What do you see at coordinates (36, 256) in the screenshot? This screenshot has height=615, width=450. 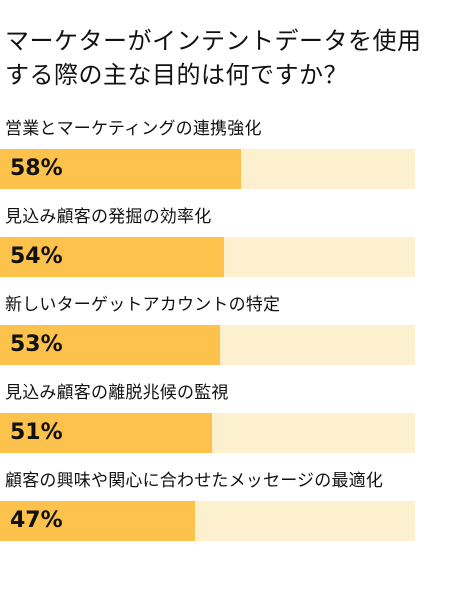 I see `value-label: 54%` at bounding box center [36, 256].